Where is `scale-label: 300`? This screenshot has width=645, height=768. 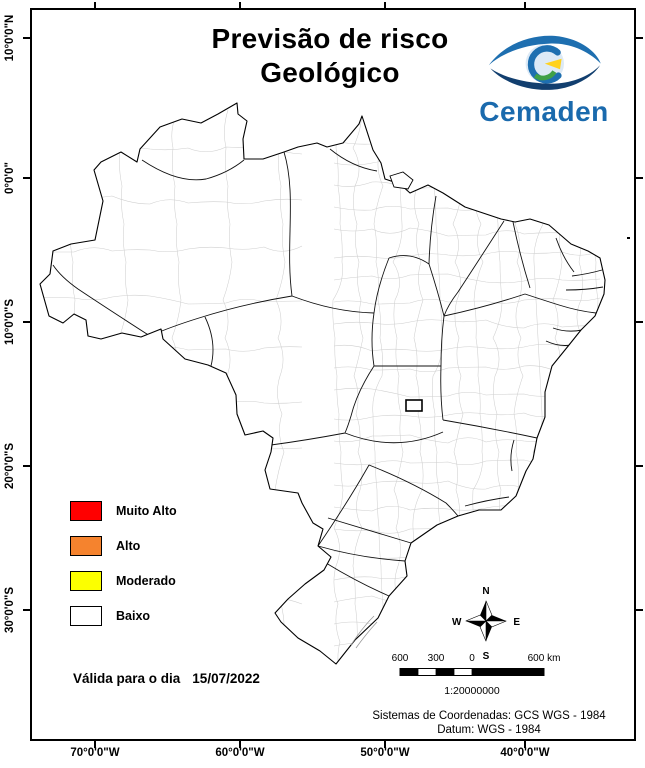
scale-label: 300 is located at coordinates (436, 658).